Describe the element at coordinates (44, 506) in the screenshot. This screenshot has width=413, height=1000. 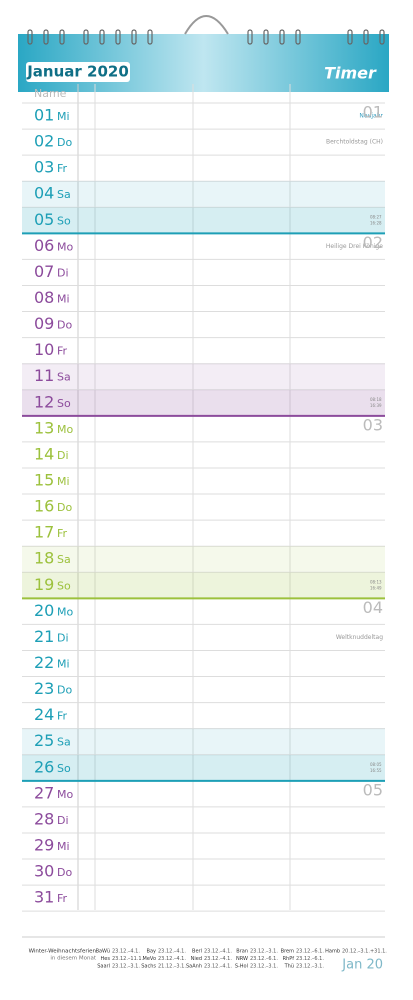
I see `day-number: 16` at that location.